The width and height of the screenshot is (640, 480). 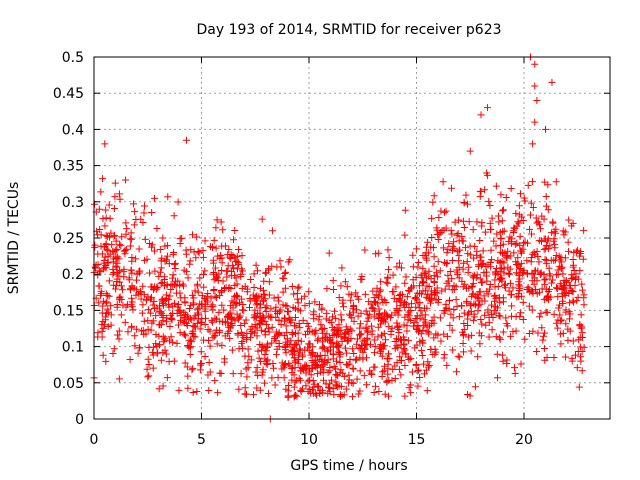 What do you see at coordinates (73, 58) in the screenshot?
I see `y-tick-label: 0.5` at bounding box center [73, 58].